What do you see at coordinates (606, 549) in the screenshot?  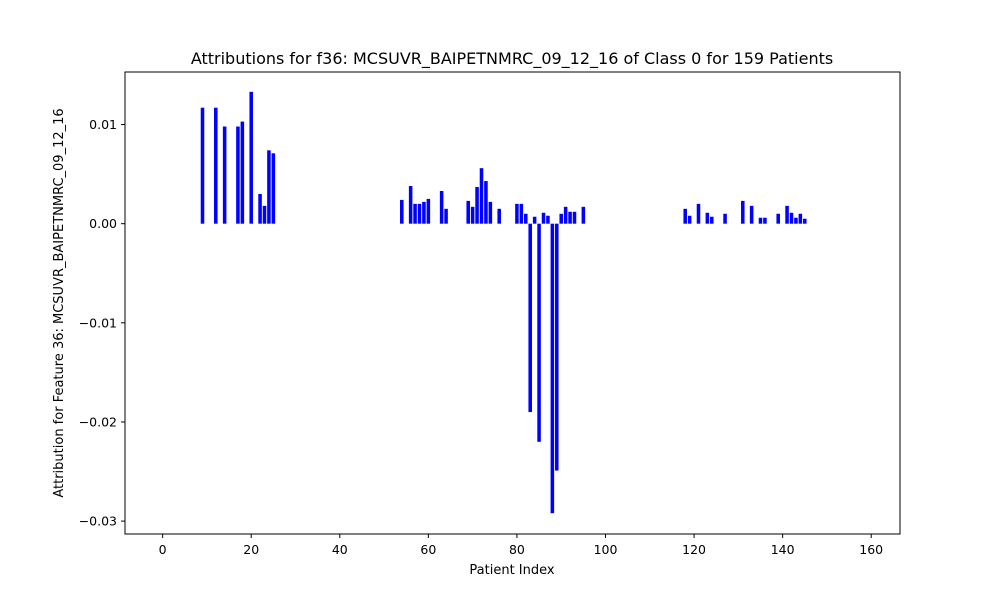 I see `x-tick-label: 100` at bounding box center [606, 549].